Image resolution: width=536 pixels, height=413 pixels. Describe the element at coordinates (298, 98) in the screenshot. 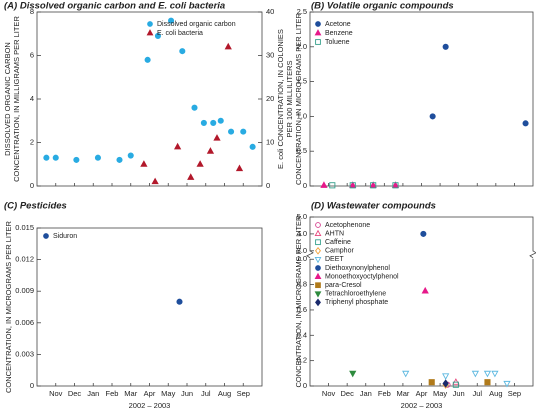

I see `y-axis-label: CONCENTRATION, IN MICROGRAMS PER LITER` at that location.